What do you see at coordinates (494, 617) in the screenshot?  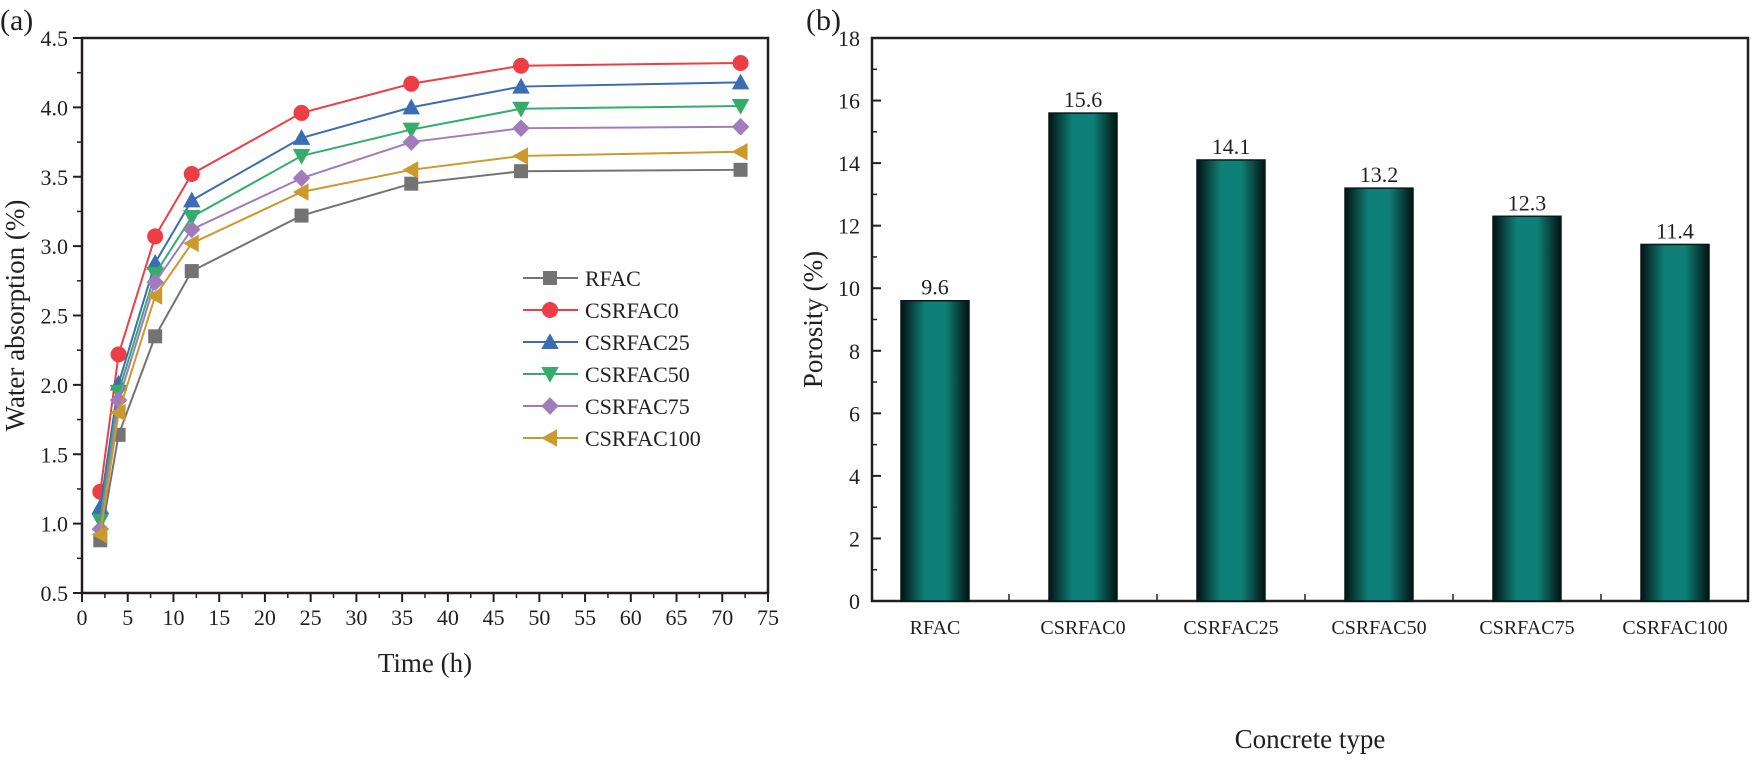 I see `x-tick-label: 45` at bounding box center [494, 617].